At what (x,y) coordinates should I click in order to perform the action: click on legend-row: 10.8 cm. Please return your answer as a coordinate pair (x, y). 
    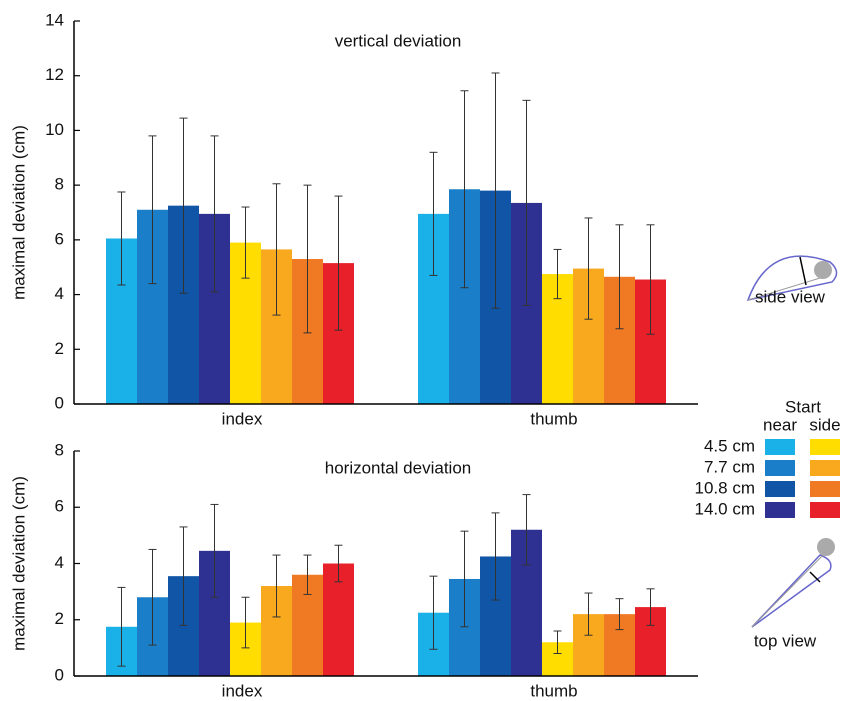
    Looking at the image, I should click on (725, 487).